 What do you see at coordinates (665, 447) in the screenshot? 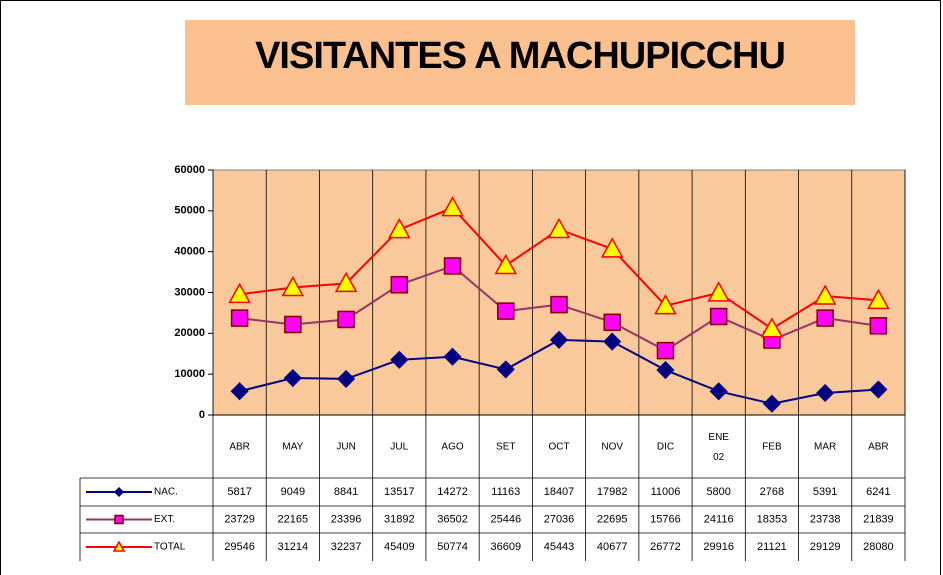
I see `x-tick-label: DIC` at bounding box center [665, 447].